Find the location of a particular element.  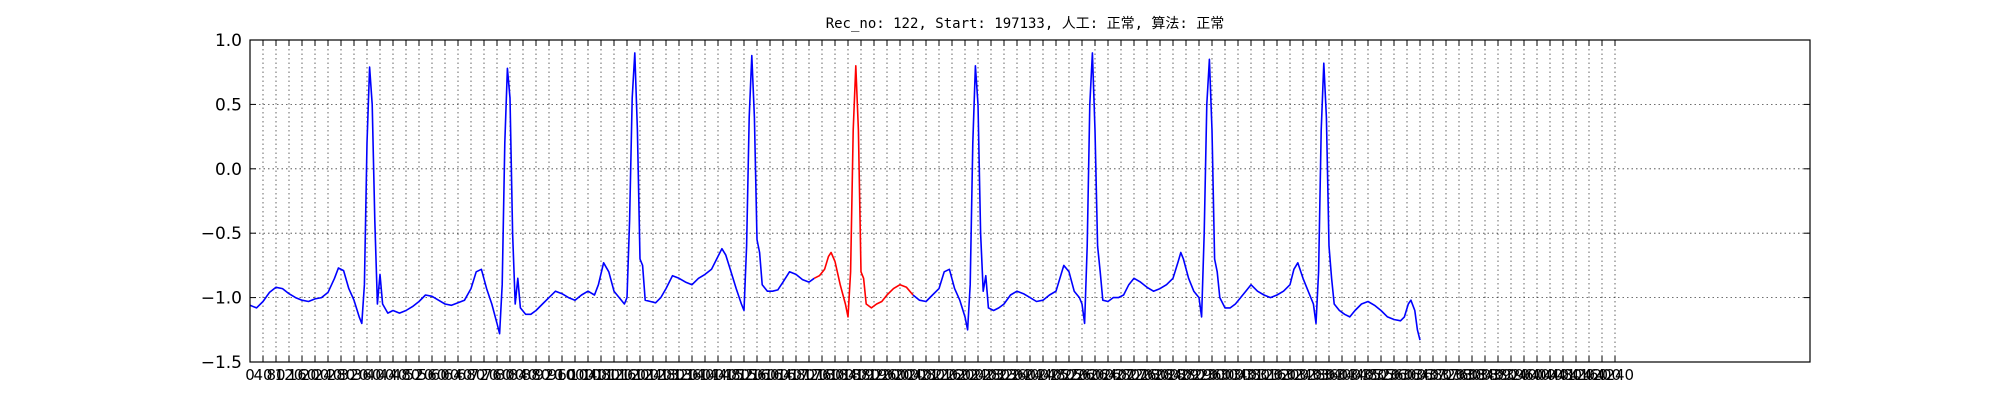

x-tick-label: 1320 is located at coordinates (679, 375).